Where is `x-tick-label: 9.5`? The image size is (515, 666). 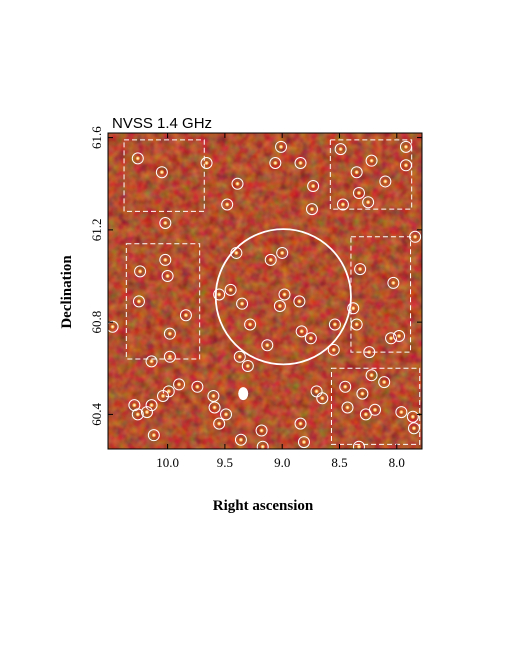 x-tick-label: 9.5 is located at coordinates (225, 462).